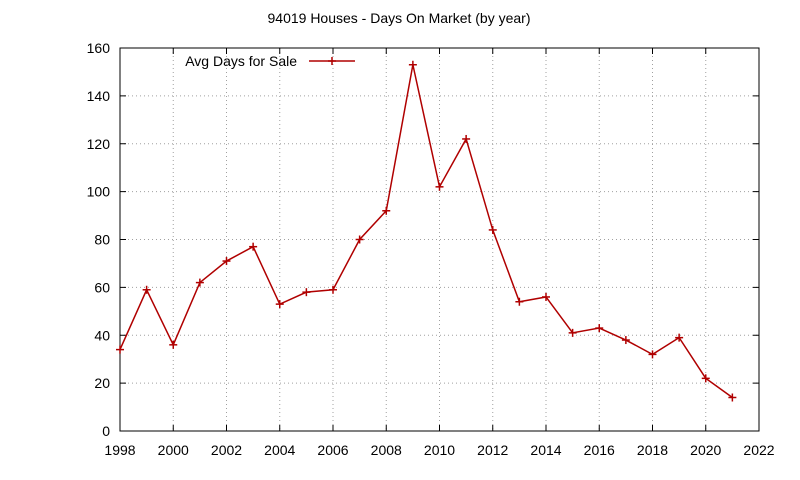 Image resolution: width=800 pixels, height=480 pixels. What do you see at coordinates (705, 450) in the screenshot?
I see `x-tick-label: 2020` at bounding box center [705, 450].